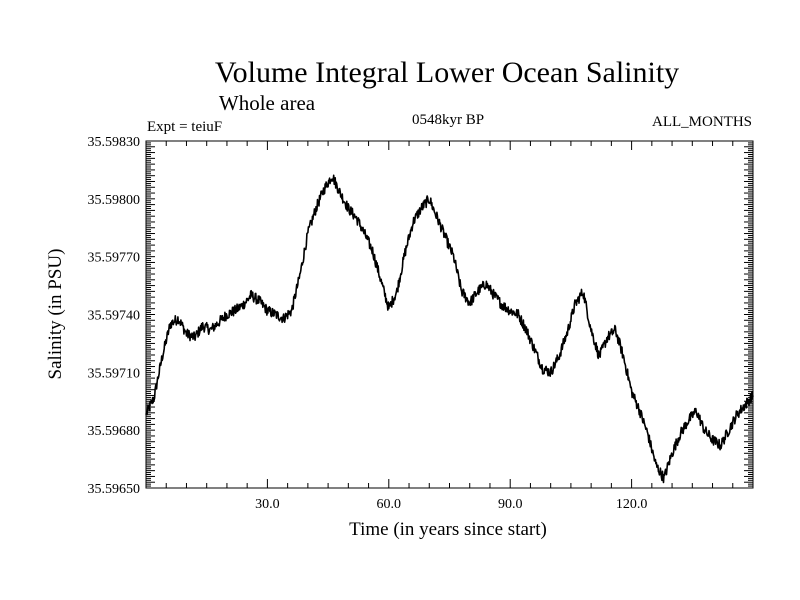 The width and height of the screenshot is (800, 600). I want to click on y-tick-label: 35.59830, so click(114, 142).